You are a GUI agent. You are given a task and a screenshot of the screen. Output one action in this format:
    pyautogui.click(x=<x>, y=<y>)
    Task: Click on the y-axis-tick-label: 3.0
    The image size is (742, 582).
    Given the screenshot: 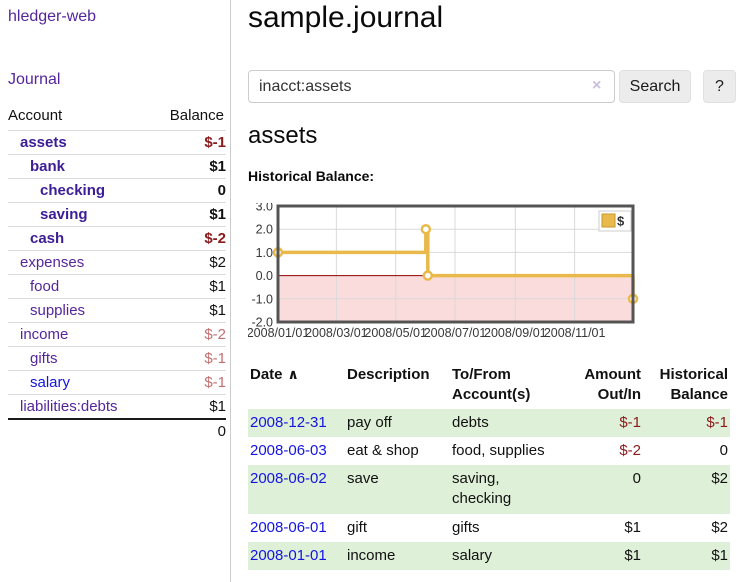 What is the action you would take?
    pyautogui.click(x=264, y=208)
    